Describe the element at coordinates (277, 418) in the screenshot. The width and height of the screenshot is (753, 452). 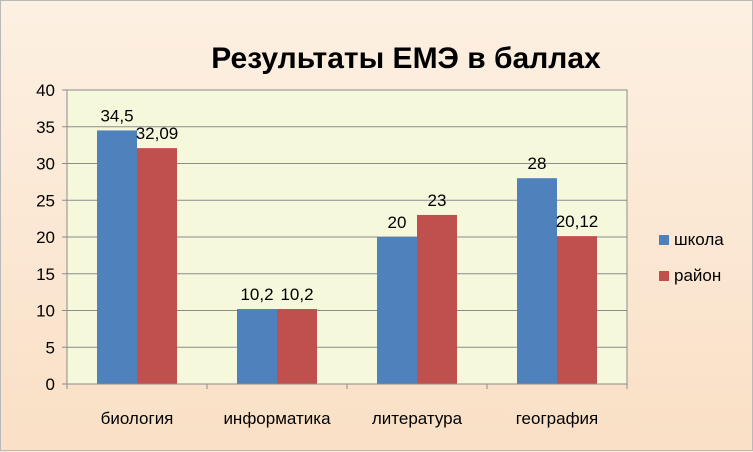
I see `category-label: информатика` at that location.